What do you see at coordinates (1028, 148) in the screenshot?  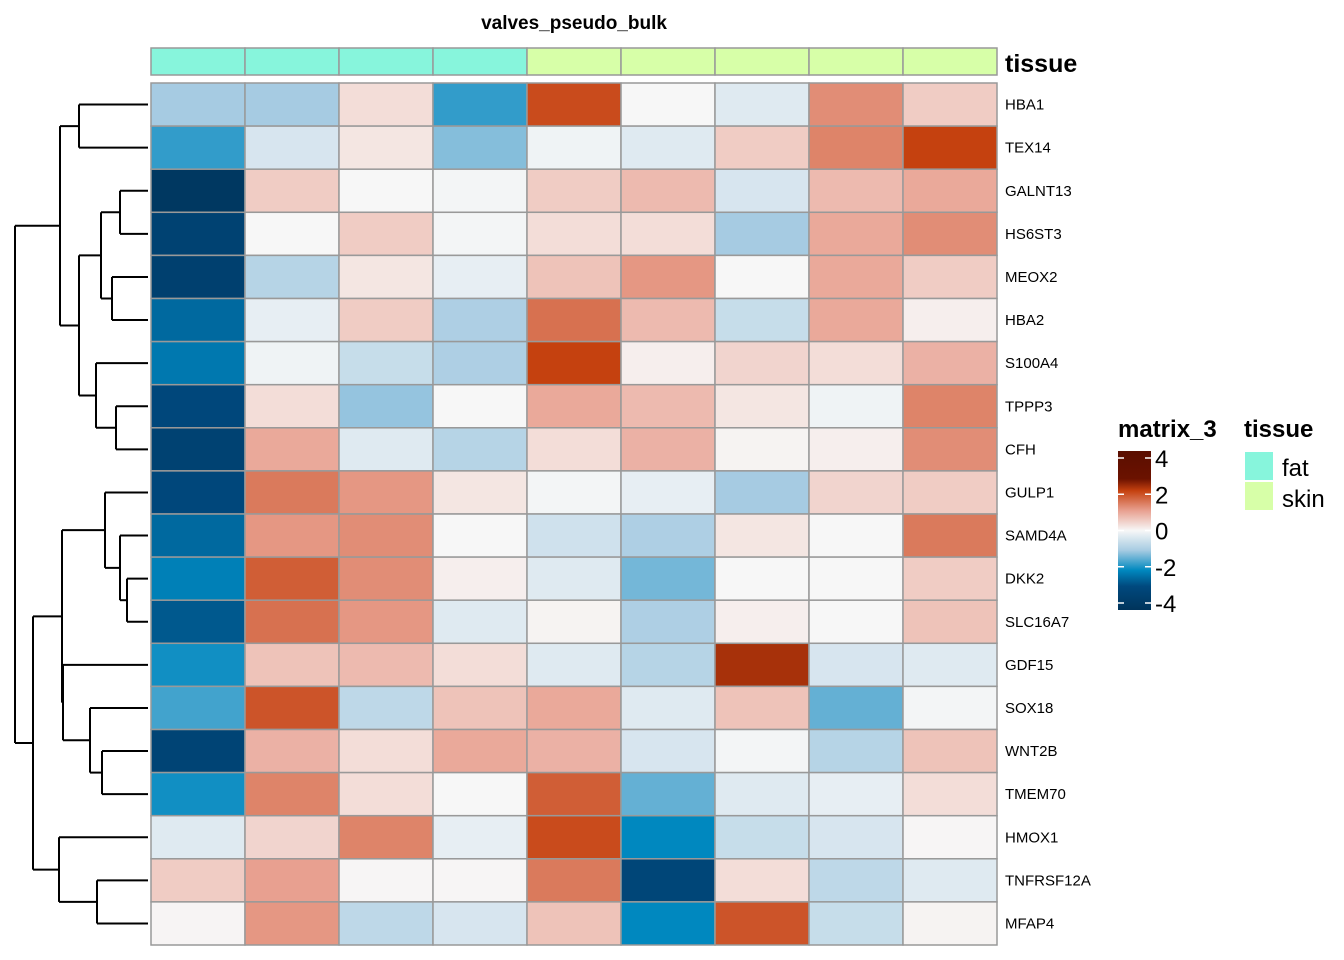 I see `row-label: TEX14` at bounding box center [1028, 148].